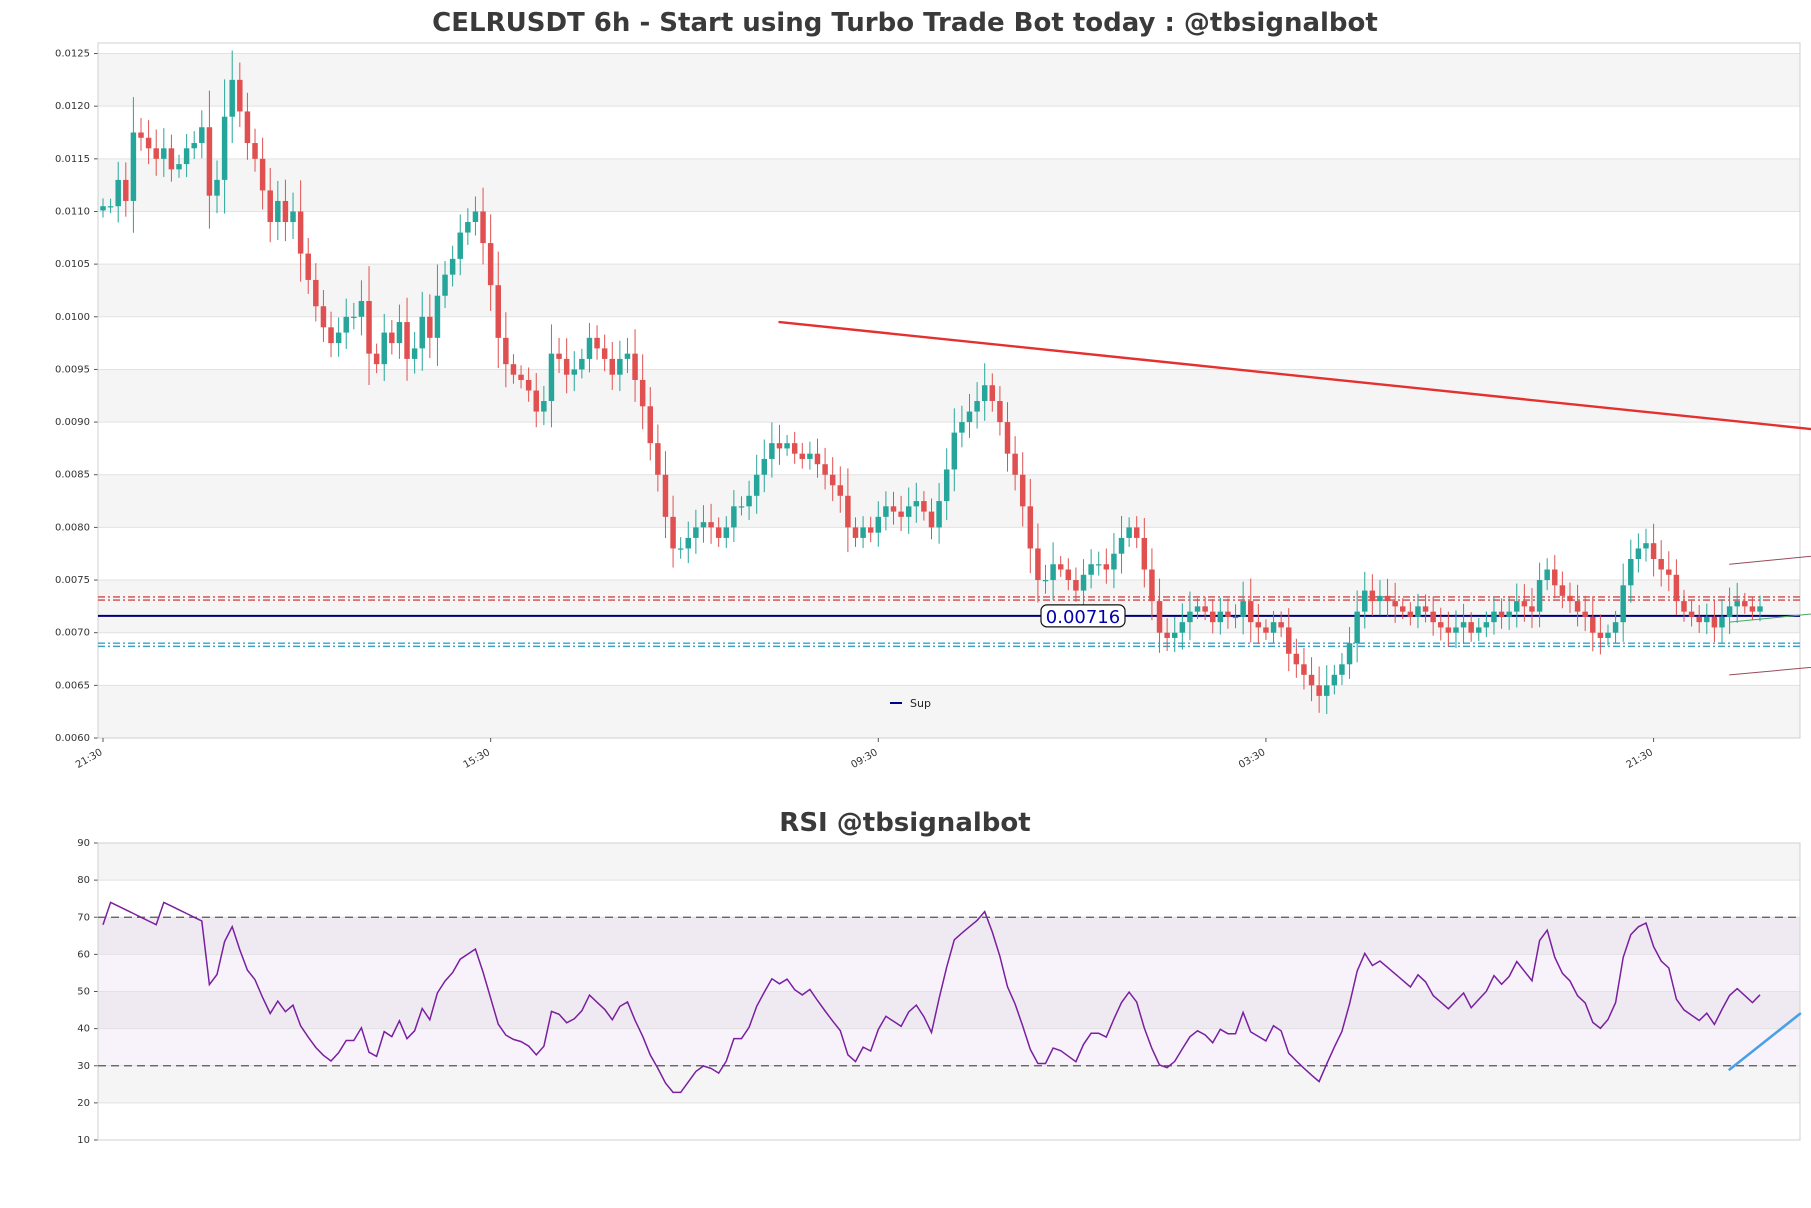 The image size is (1811, 1208). What do you see at coordinates (72, 106) in the screenshot?
I see `y-tick-label: 0.0120` at bounding box center [72, 106].